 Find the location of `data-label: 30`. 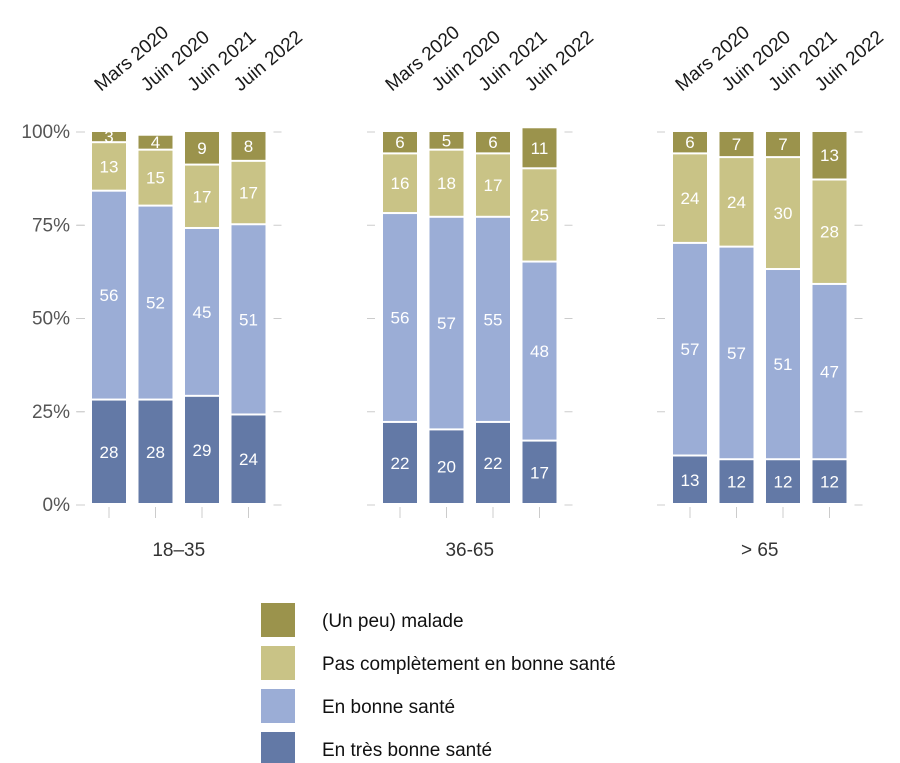

data-label: 30 is located at coordinates (783, 213).